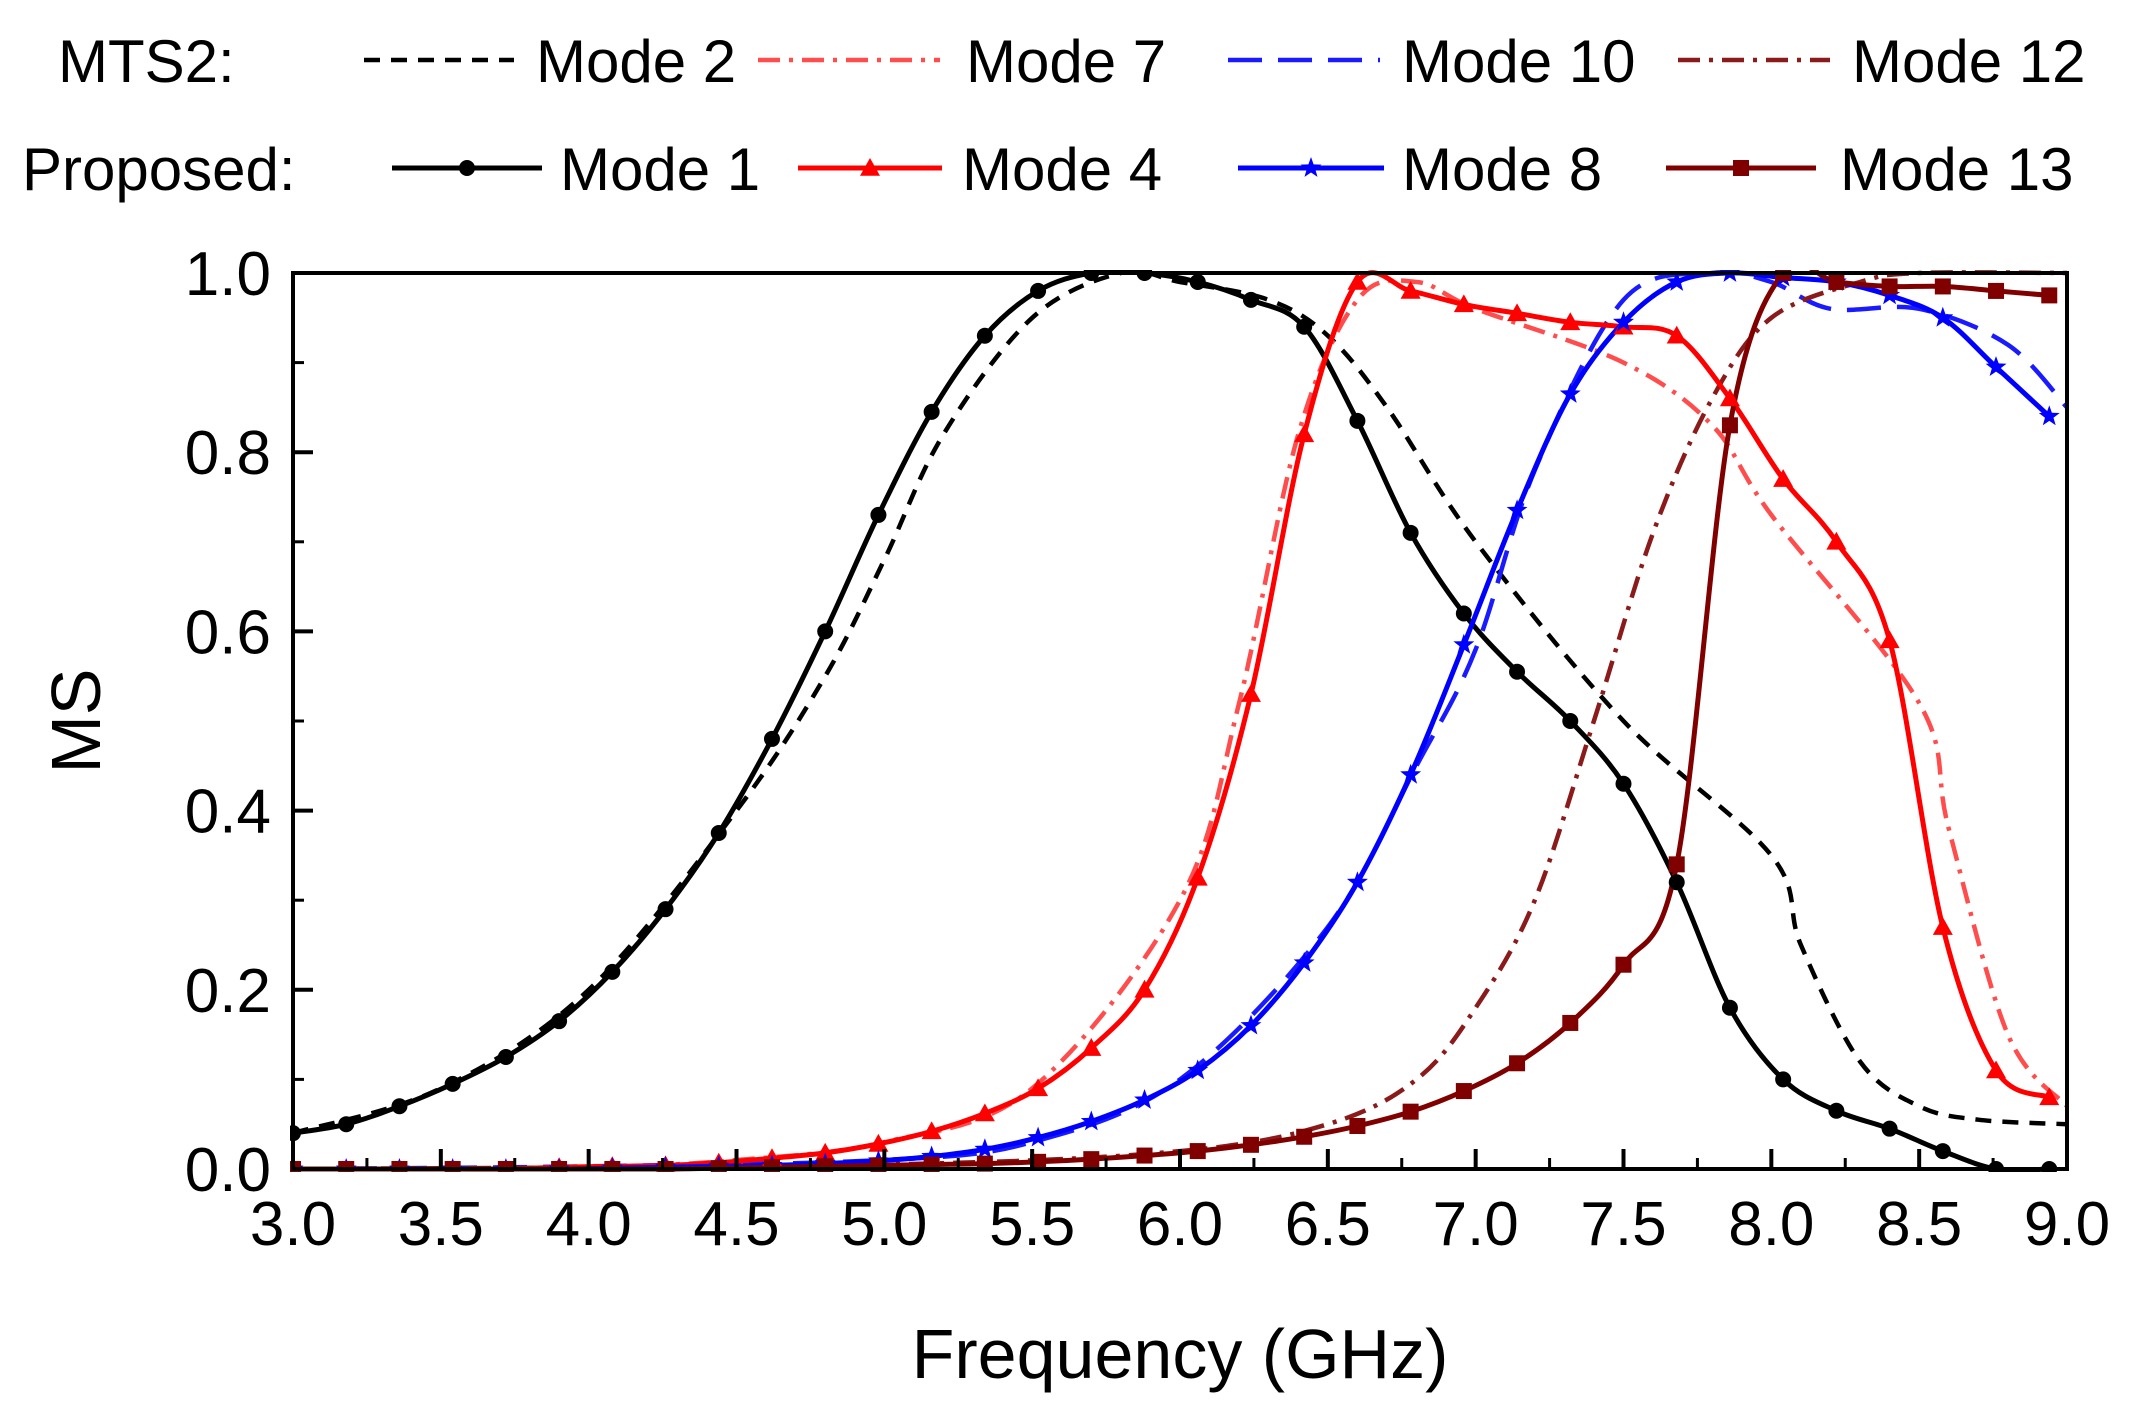 The height and width of the screenshot is (1415, 2137). I want to click on legend-label-mode-10: Mode 10, so click(1519, 61).